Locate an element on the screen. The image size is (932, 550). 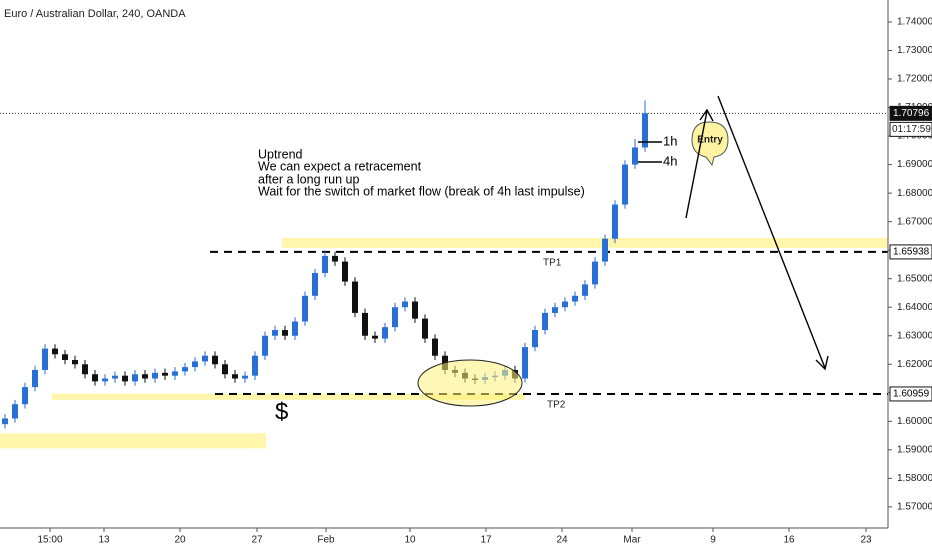
y-tick-label: 1.58000 is located at coordinates (914, 478).